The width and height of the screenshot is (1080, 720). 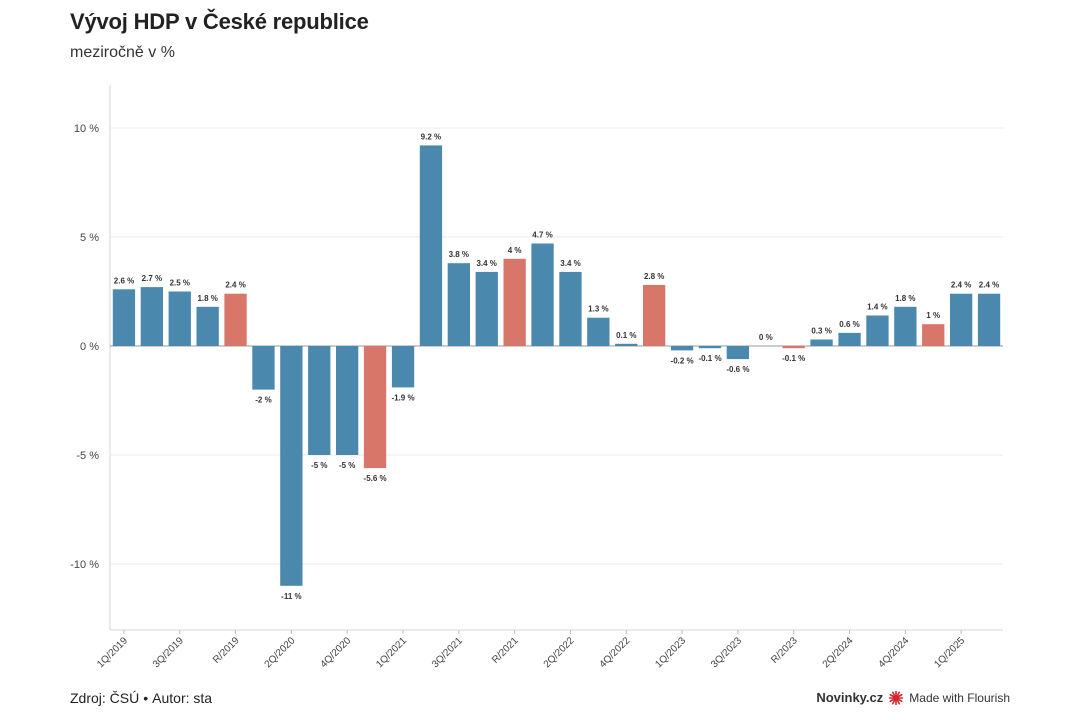 I want to click on x-tick-label: 1Q/2021, so click(x=391, y=652).